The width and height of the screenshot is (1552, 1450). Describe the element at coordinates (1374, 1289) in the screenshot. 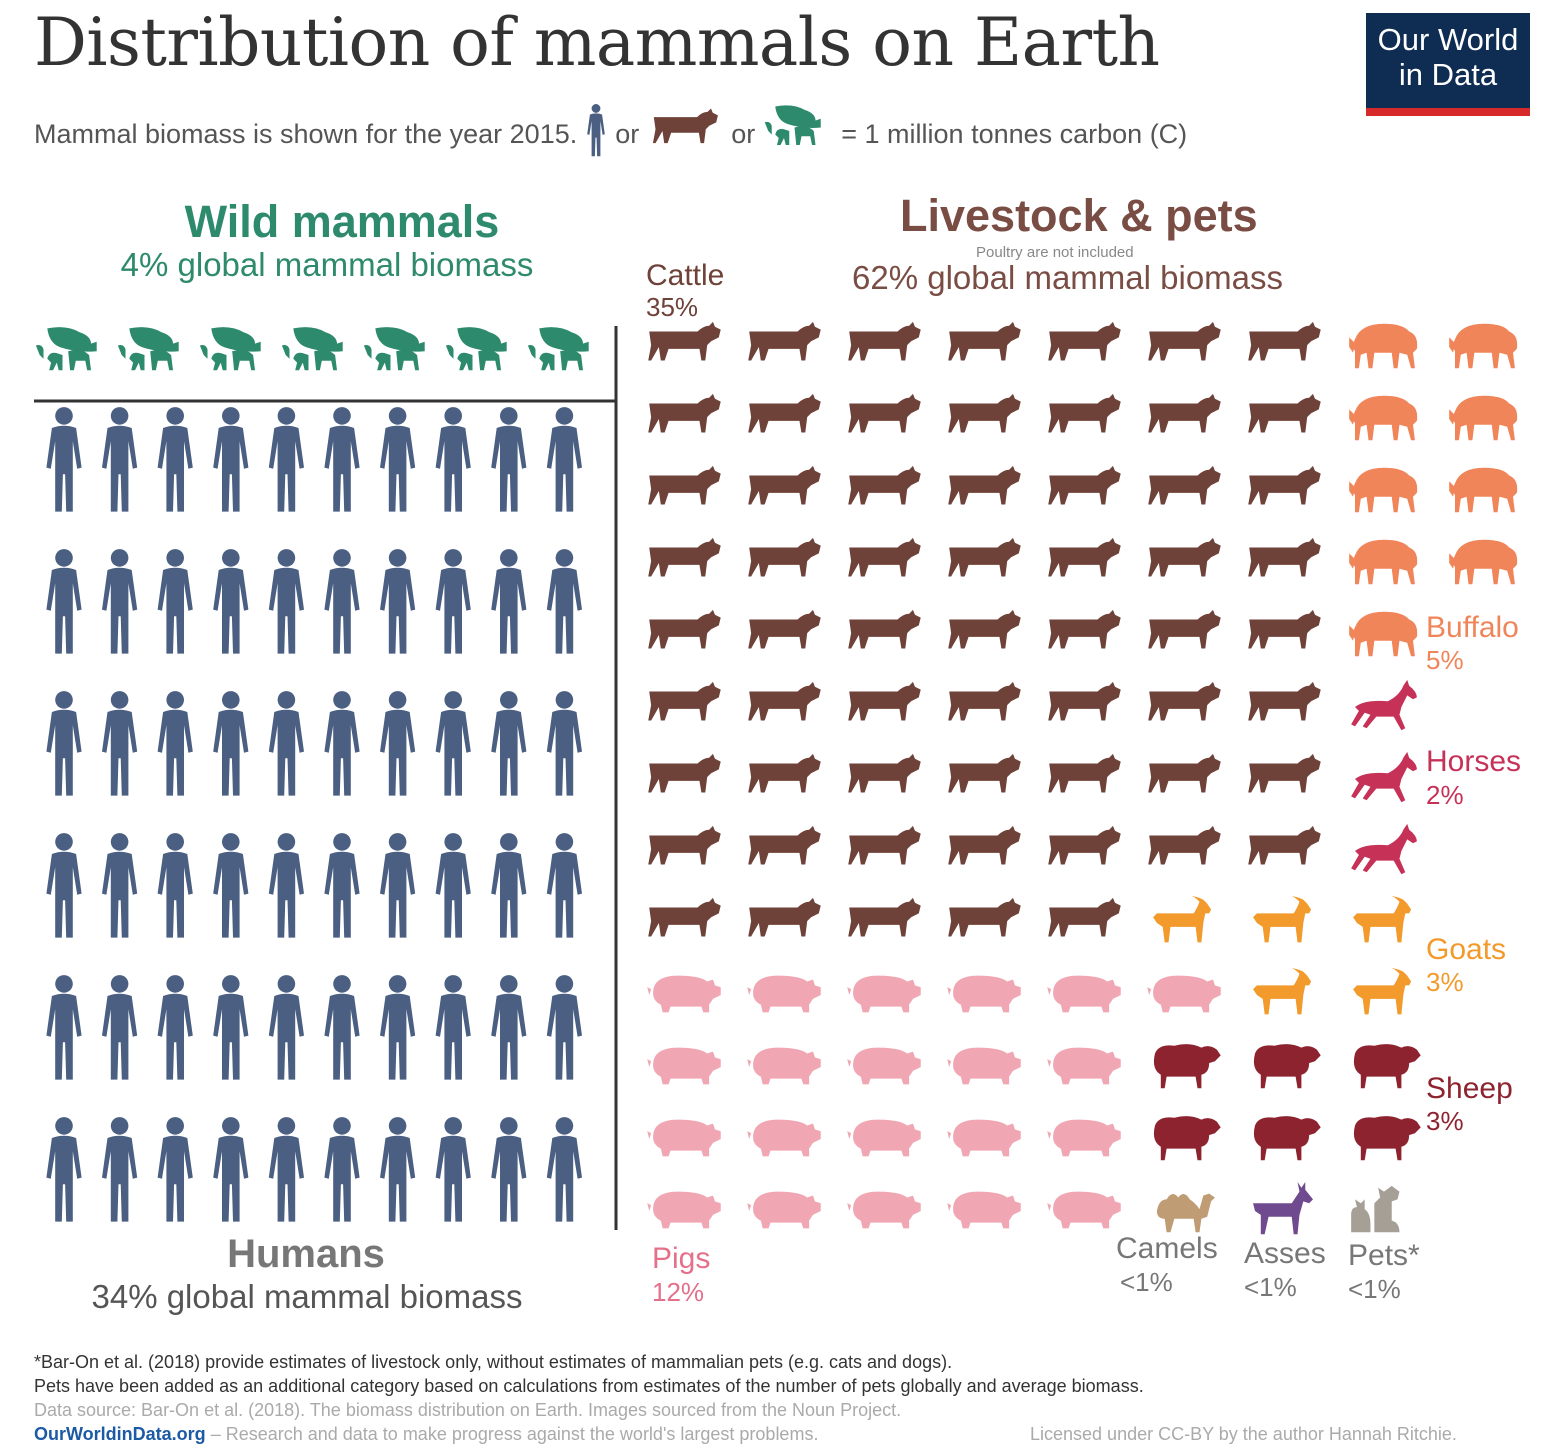

I see `pets-pct: <1%` at that location.